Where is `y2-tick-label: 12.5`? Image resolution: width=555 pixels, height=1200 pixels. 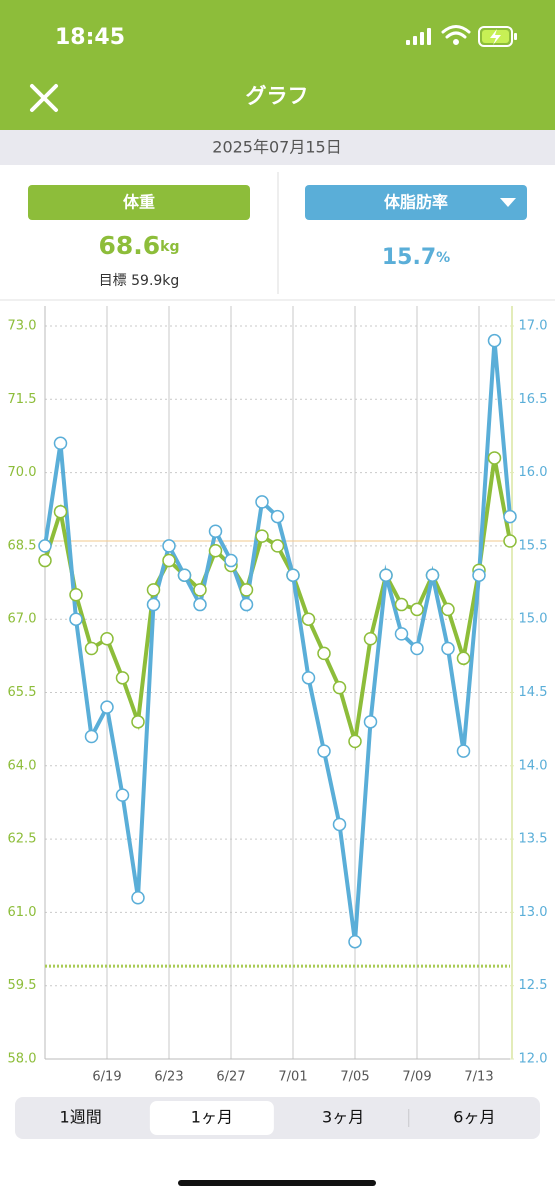
y2-tick-label: 12.5 is located at coordinates (533, 985).